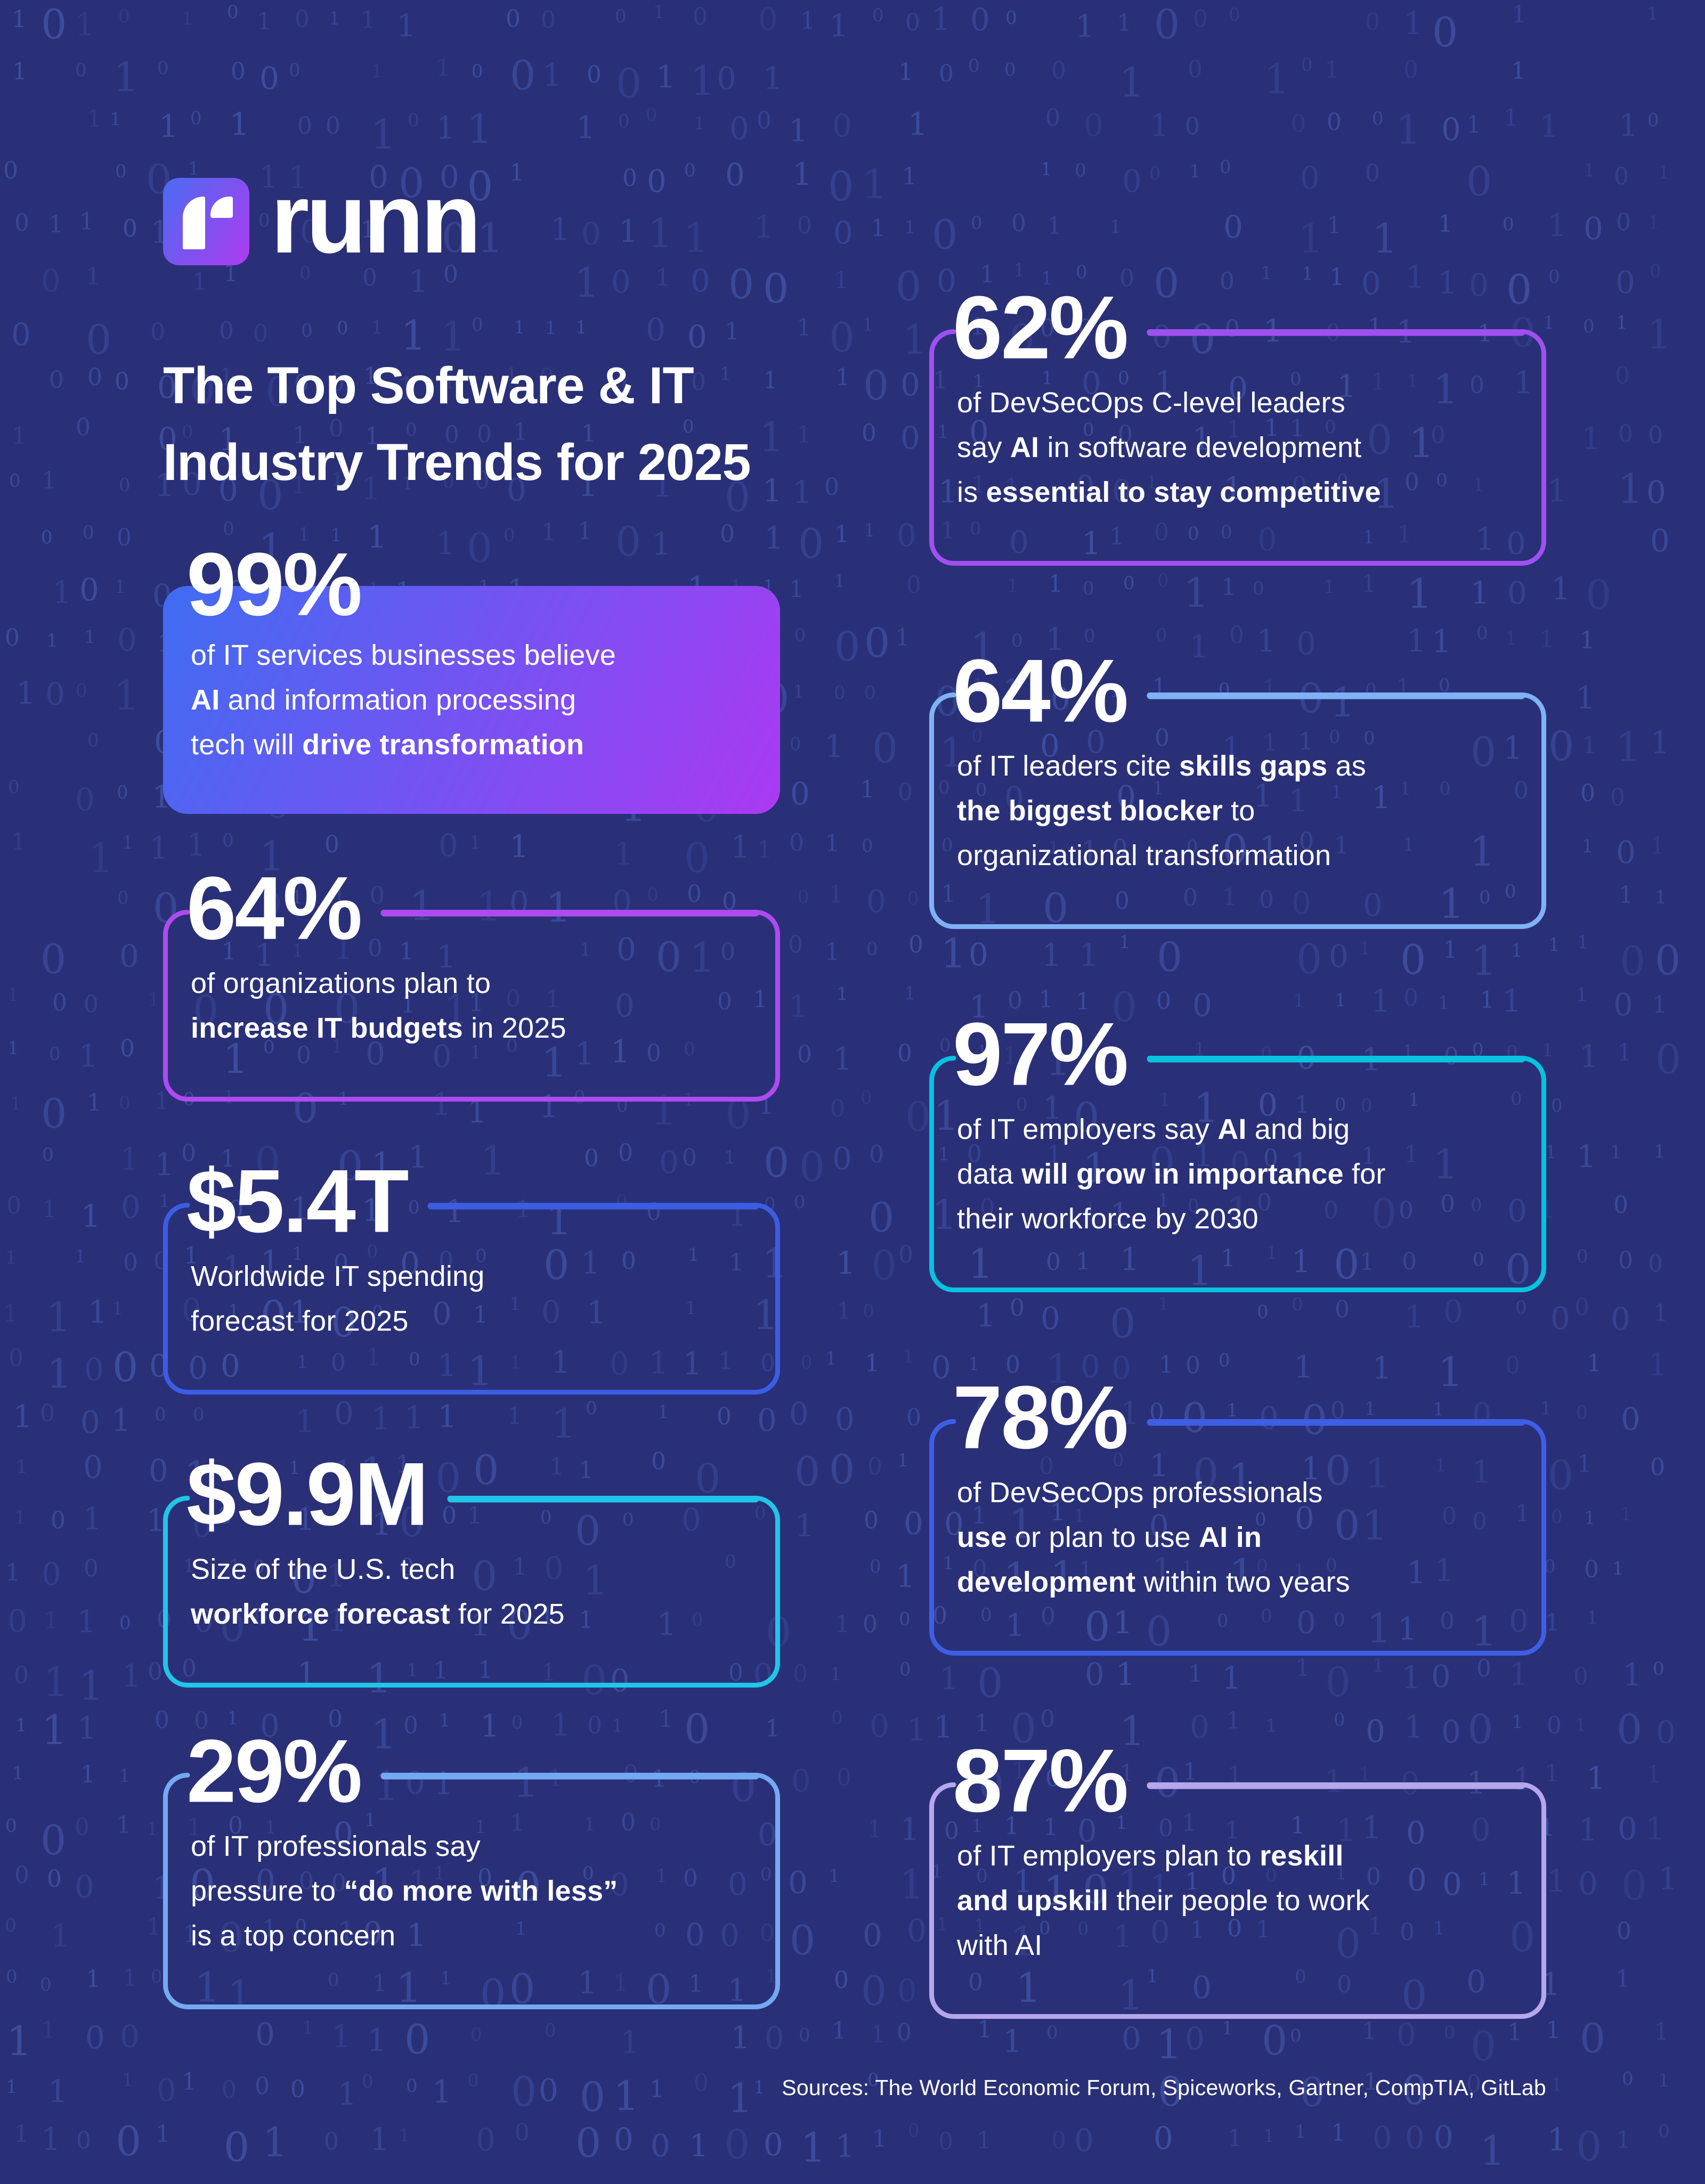 This screenshot has width=1705, height=2184. What do you see at coordinates (206, 222) in the screenshot?
I see `runn-logo-icon` at bounding box center [206, 222].